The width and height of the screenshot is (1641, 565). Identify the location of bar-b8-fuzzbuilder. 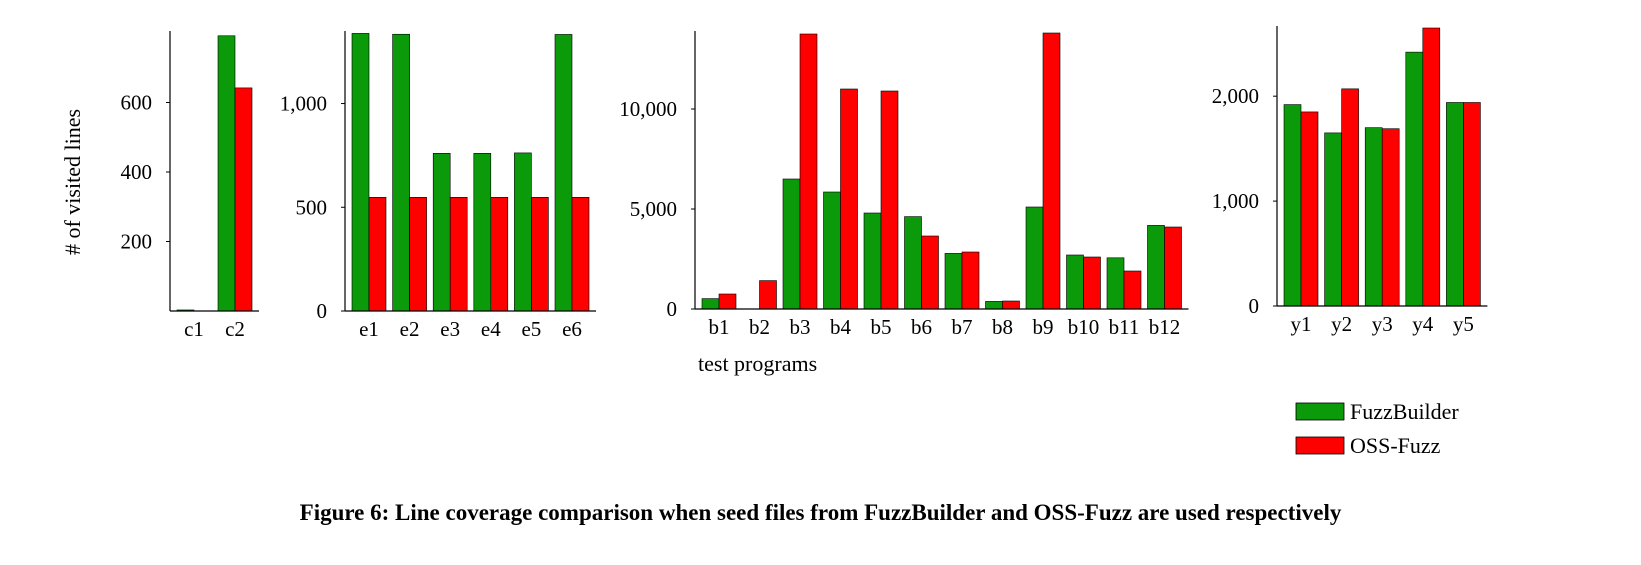
(994, 305).